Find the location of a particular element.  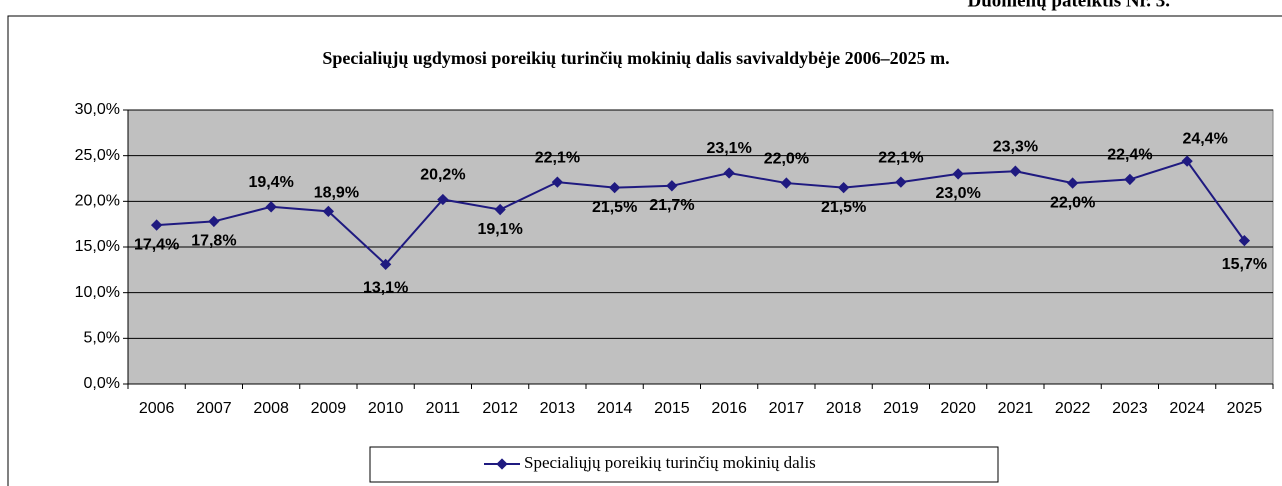

y-tick-label: 25,0% is located at coordinates (97, 155).